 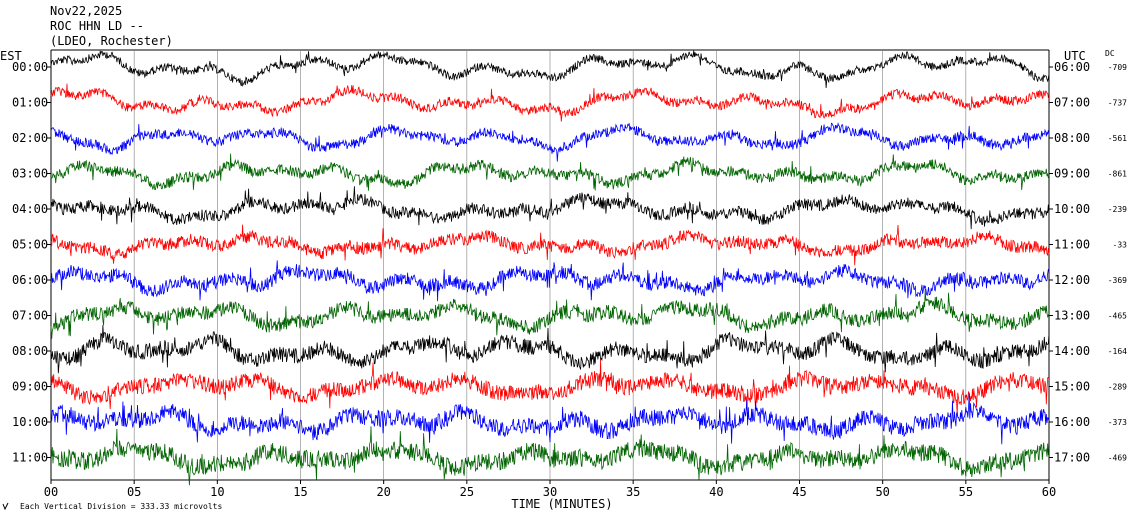 What do you see at coordinates (1117, 458) in the screenshot?
I see `dc-offset-label: -469` at bounding box center [1117, 458].